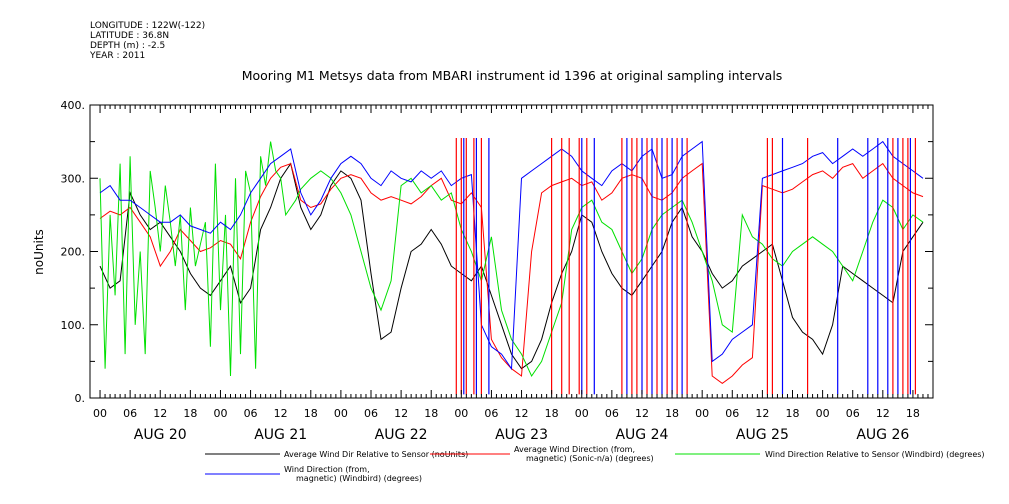  Describe the element at coordinates (73, 178) in the screenshot. I see `y-tick-label-3: 300.` at that location.